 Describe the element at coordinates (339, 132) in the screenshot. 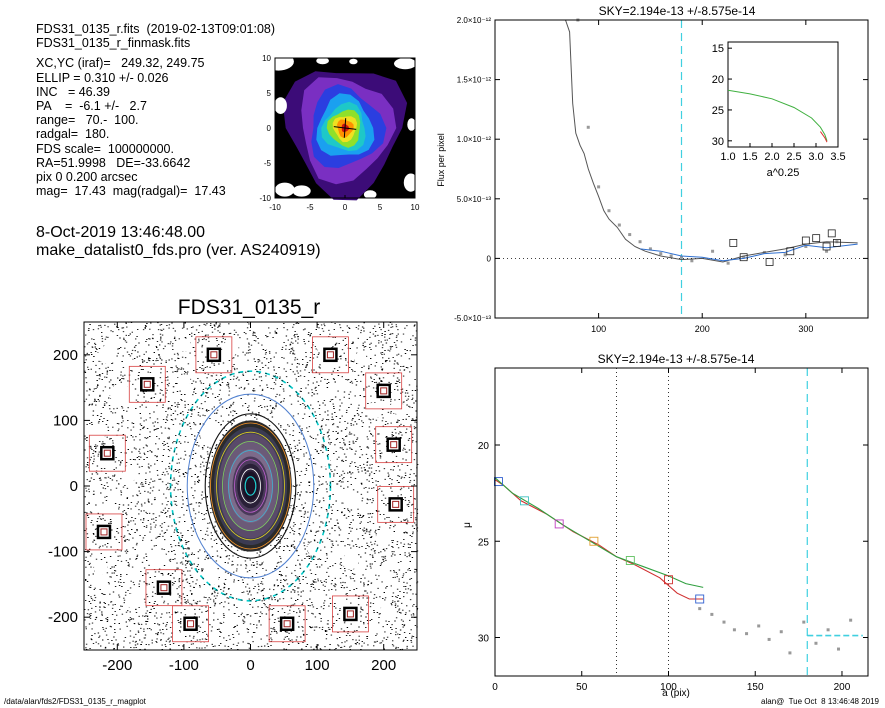

I see `thumbnail-plot: -10 -5 0 5 10 10 5 0 -5 -10` at that location.